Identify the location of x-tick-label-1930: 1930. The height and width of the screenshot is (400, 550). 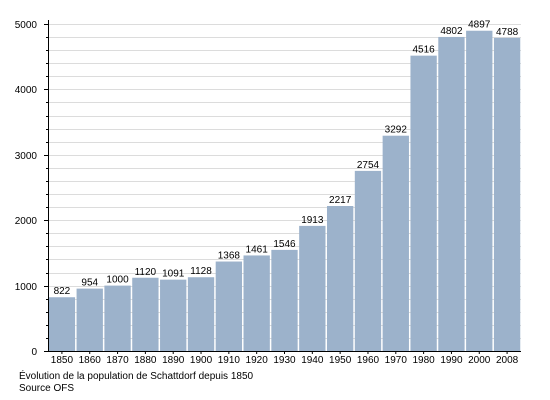
(284, 360).